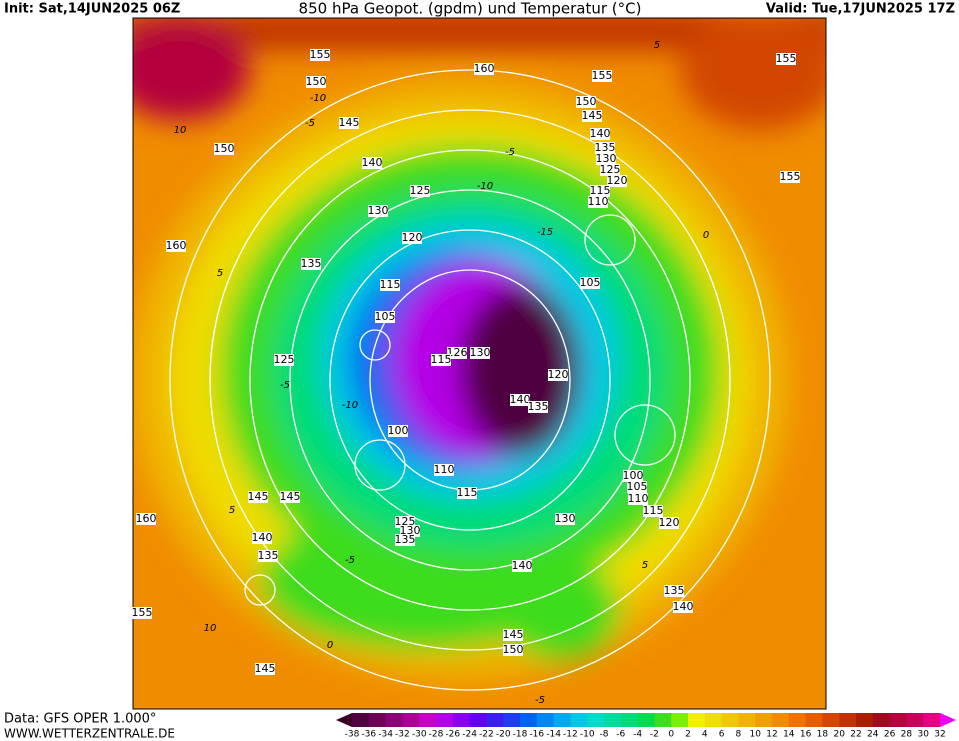  Describe the element at coordinates (545, 232) in the screenshot. I see `isotherm-label: -15` at that location.